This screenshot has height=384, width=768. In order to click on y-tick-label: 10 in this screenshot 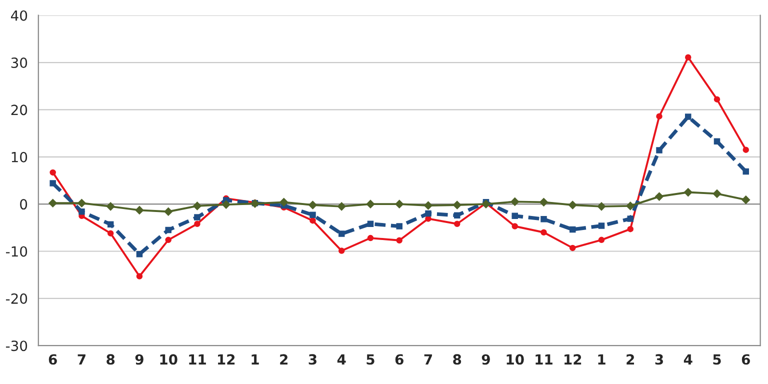, I will do `click(20, 157)`.